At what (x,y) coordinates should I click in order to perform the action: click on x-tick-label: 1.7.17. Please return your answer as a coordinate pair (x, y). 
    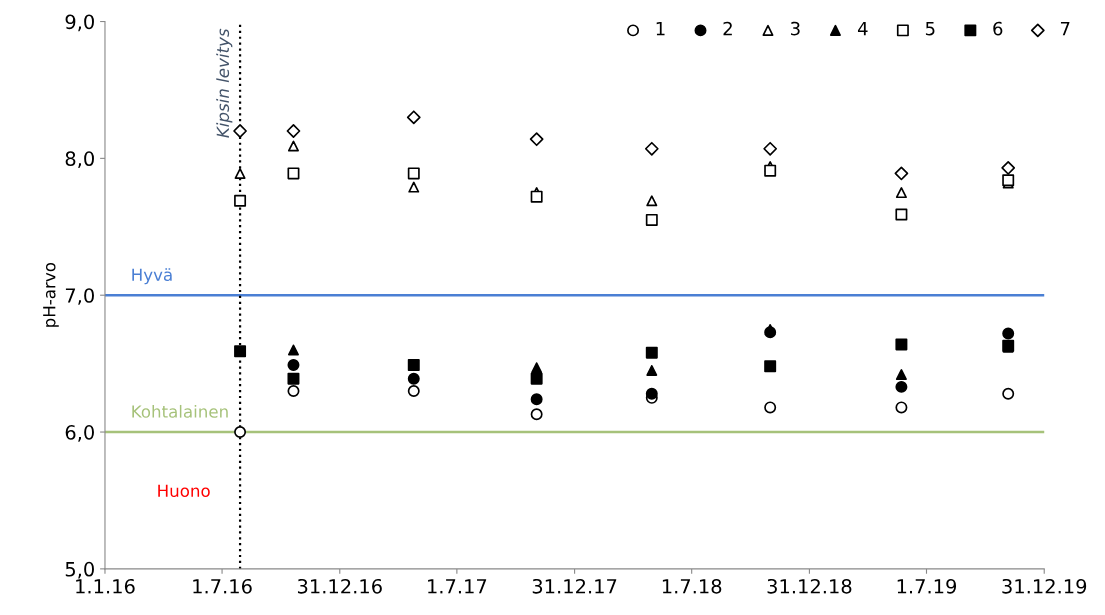
    Looking at the image, I should click on (457, 586).